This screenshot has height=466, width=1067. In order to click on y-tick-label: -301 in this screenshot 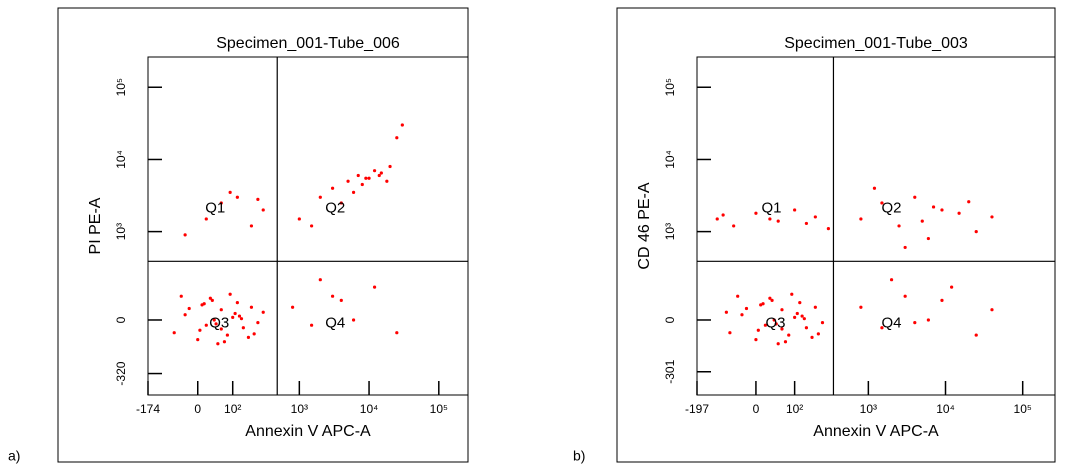, I will do `click(670, 371)`.